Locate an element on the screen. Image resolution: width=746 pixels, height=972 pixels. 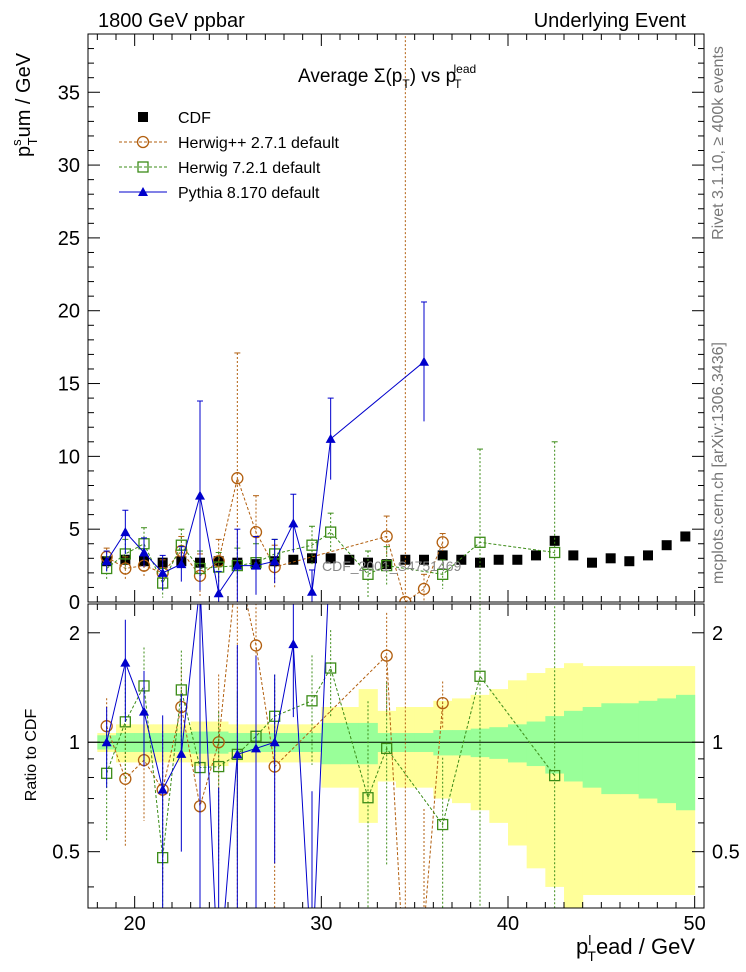
ratio-y-tick-label-right: 0.5 is located at coordinates (726, 853).